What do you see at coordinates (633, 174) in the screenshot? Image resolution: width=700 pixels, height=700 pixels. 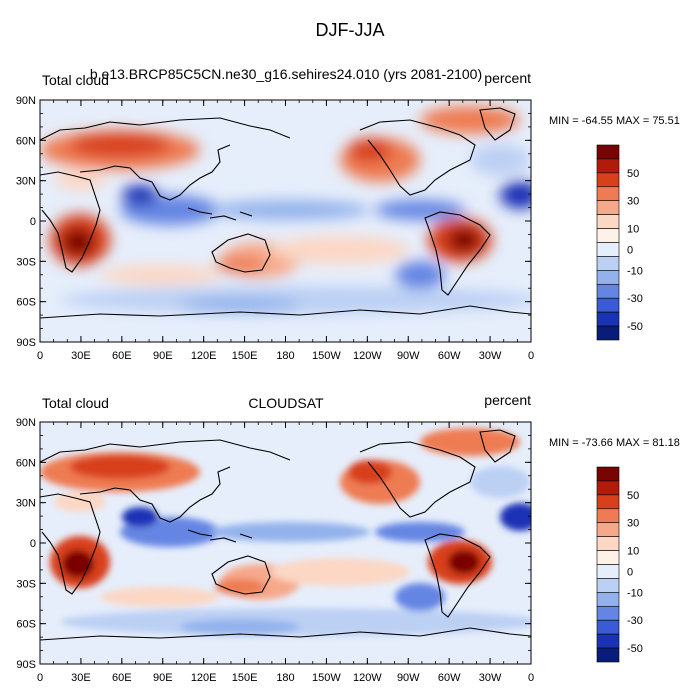 I see `panel1-colorbar-label: 50` at bounding box center [633, 174].